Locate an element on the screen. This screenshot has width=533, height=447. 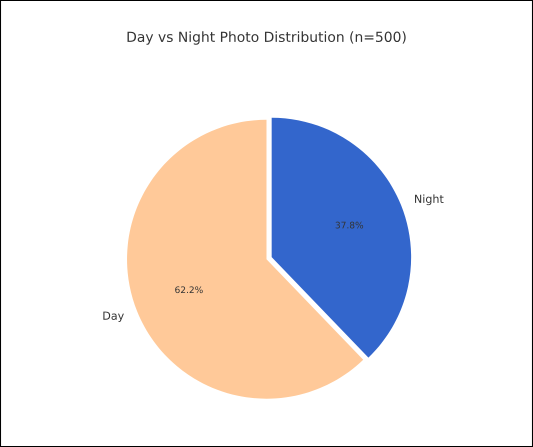
chart-title: Day vs Night Photo Distribution (n=500) is located at coordinates (267, 38).